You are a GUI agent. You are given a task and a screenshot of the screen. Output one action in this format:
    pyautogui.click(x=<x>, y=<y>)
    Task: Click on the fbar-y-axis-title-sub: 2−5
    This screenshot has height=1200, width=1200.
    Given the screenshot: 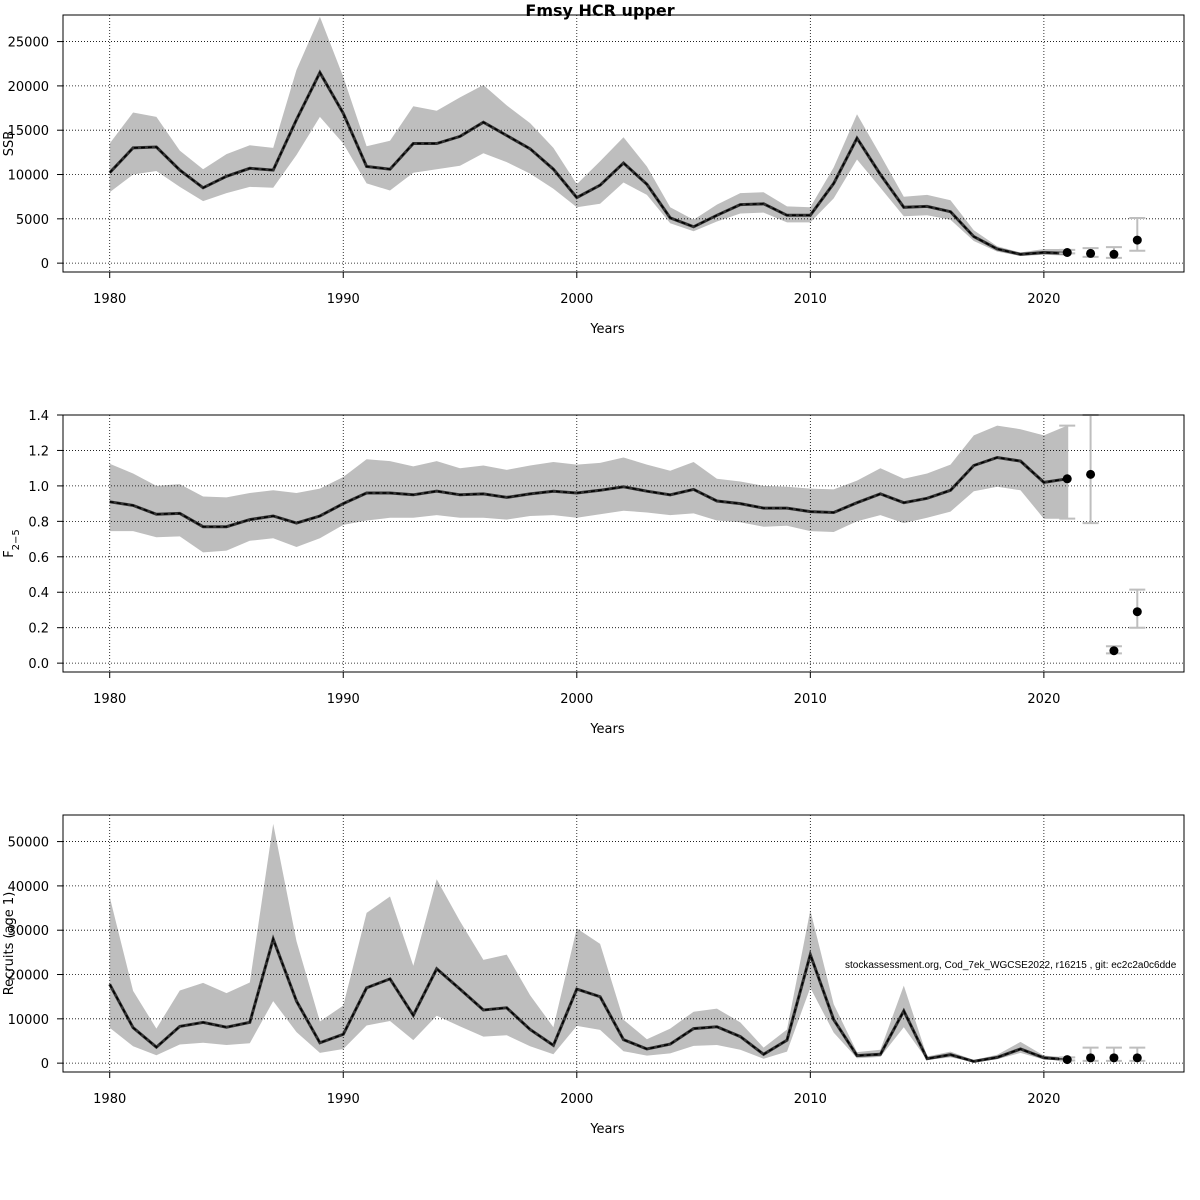 What is the action you would take?
    pyautogui.click(x=16, y=539)
    